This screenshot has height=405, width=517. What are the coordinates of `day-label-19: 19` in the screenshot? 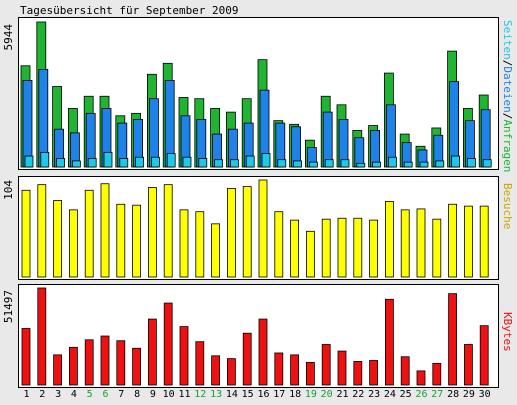 It's located at (310, 394).